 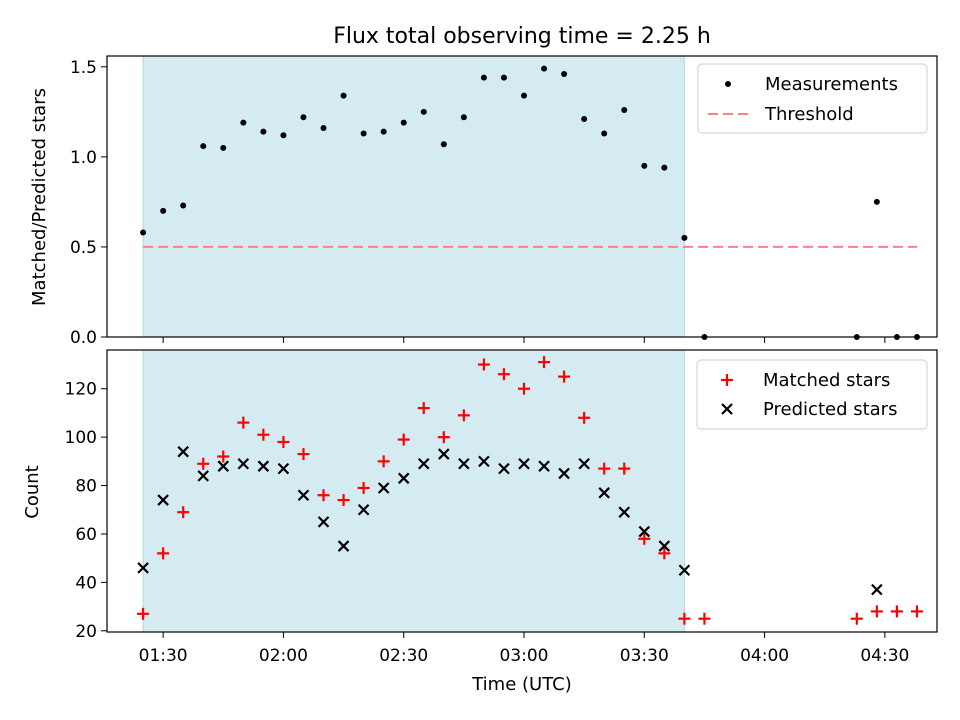 I want to click on x-axis-label: Time (UTC), so click(x=521, y=684).